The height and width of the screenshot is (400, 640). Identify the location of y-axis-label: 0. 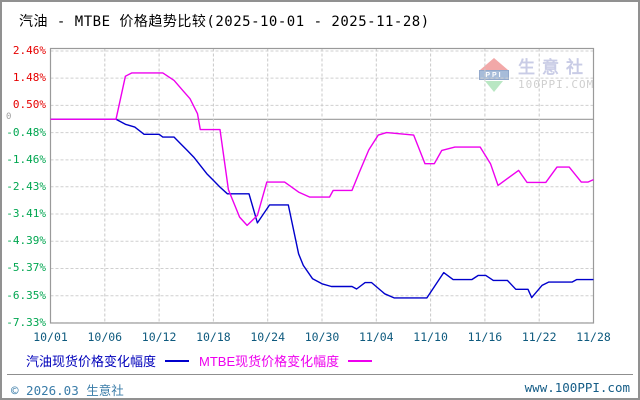
(9, 117).